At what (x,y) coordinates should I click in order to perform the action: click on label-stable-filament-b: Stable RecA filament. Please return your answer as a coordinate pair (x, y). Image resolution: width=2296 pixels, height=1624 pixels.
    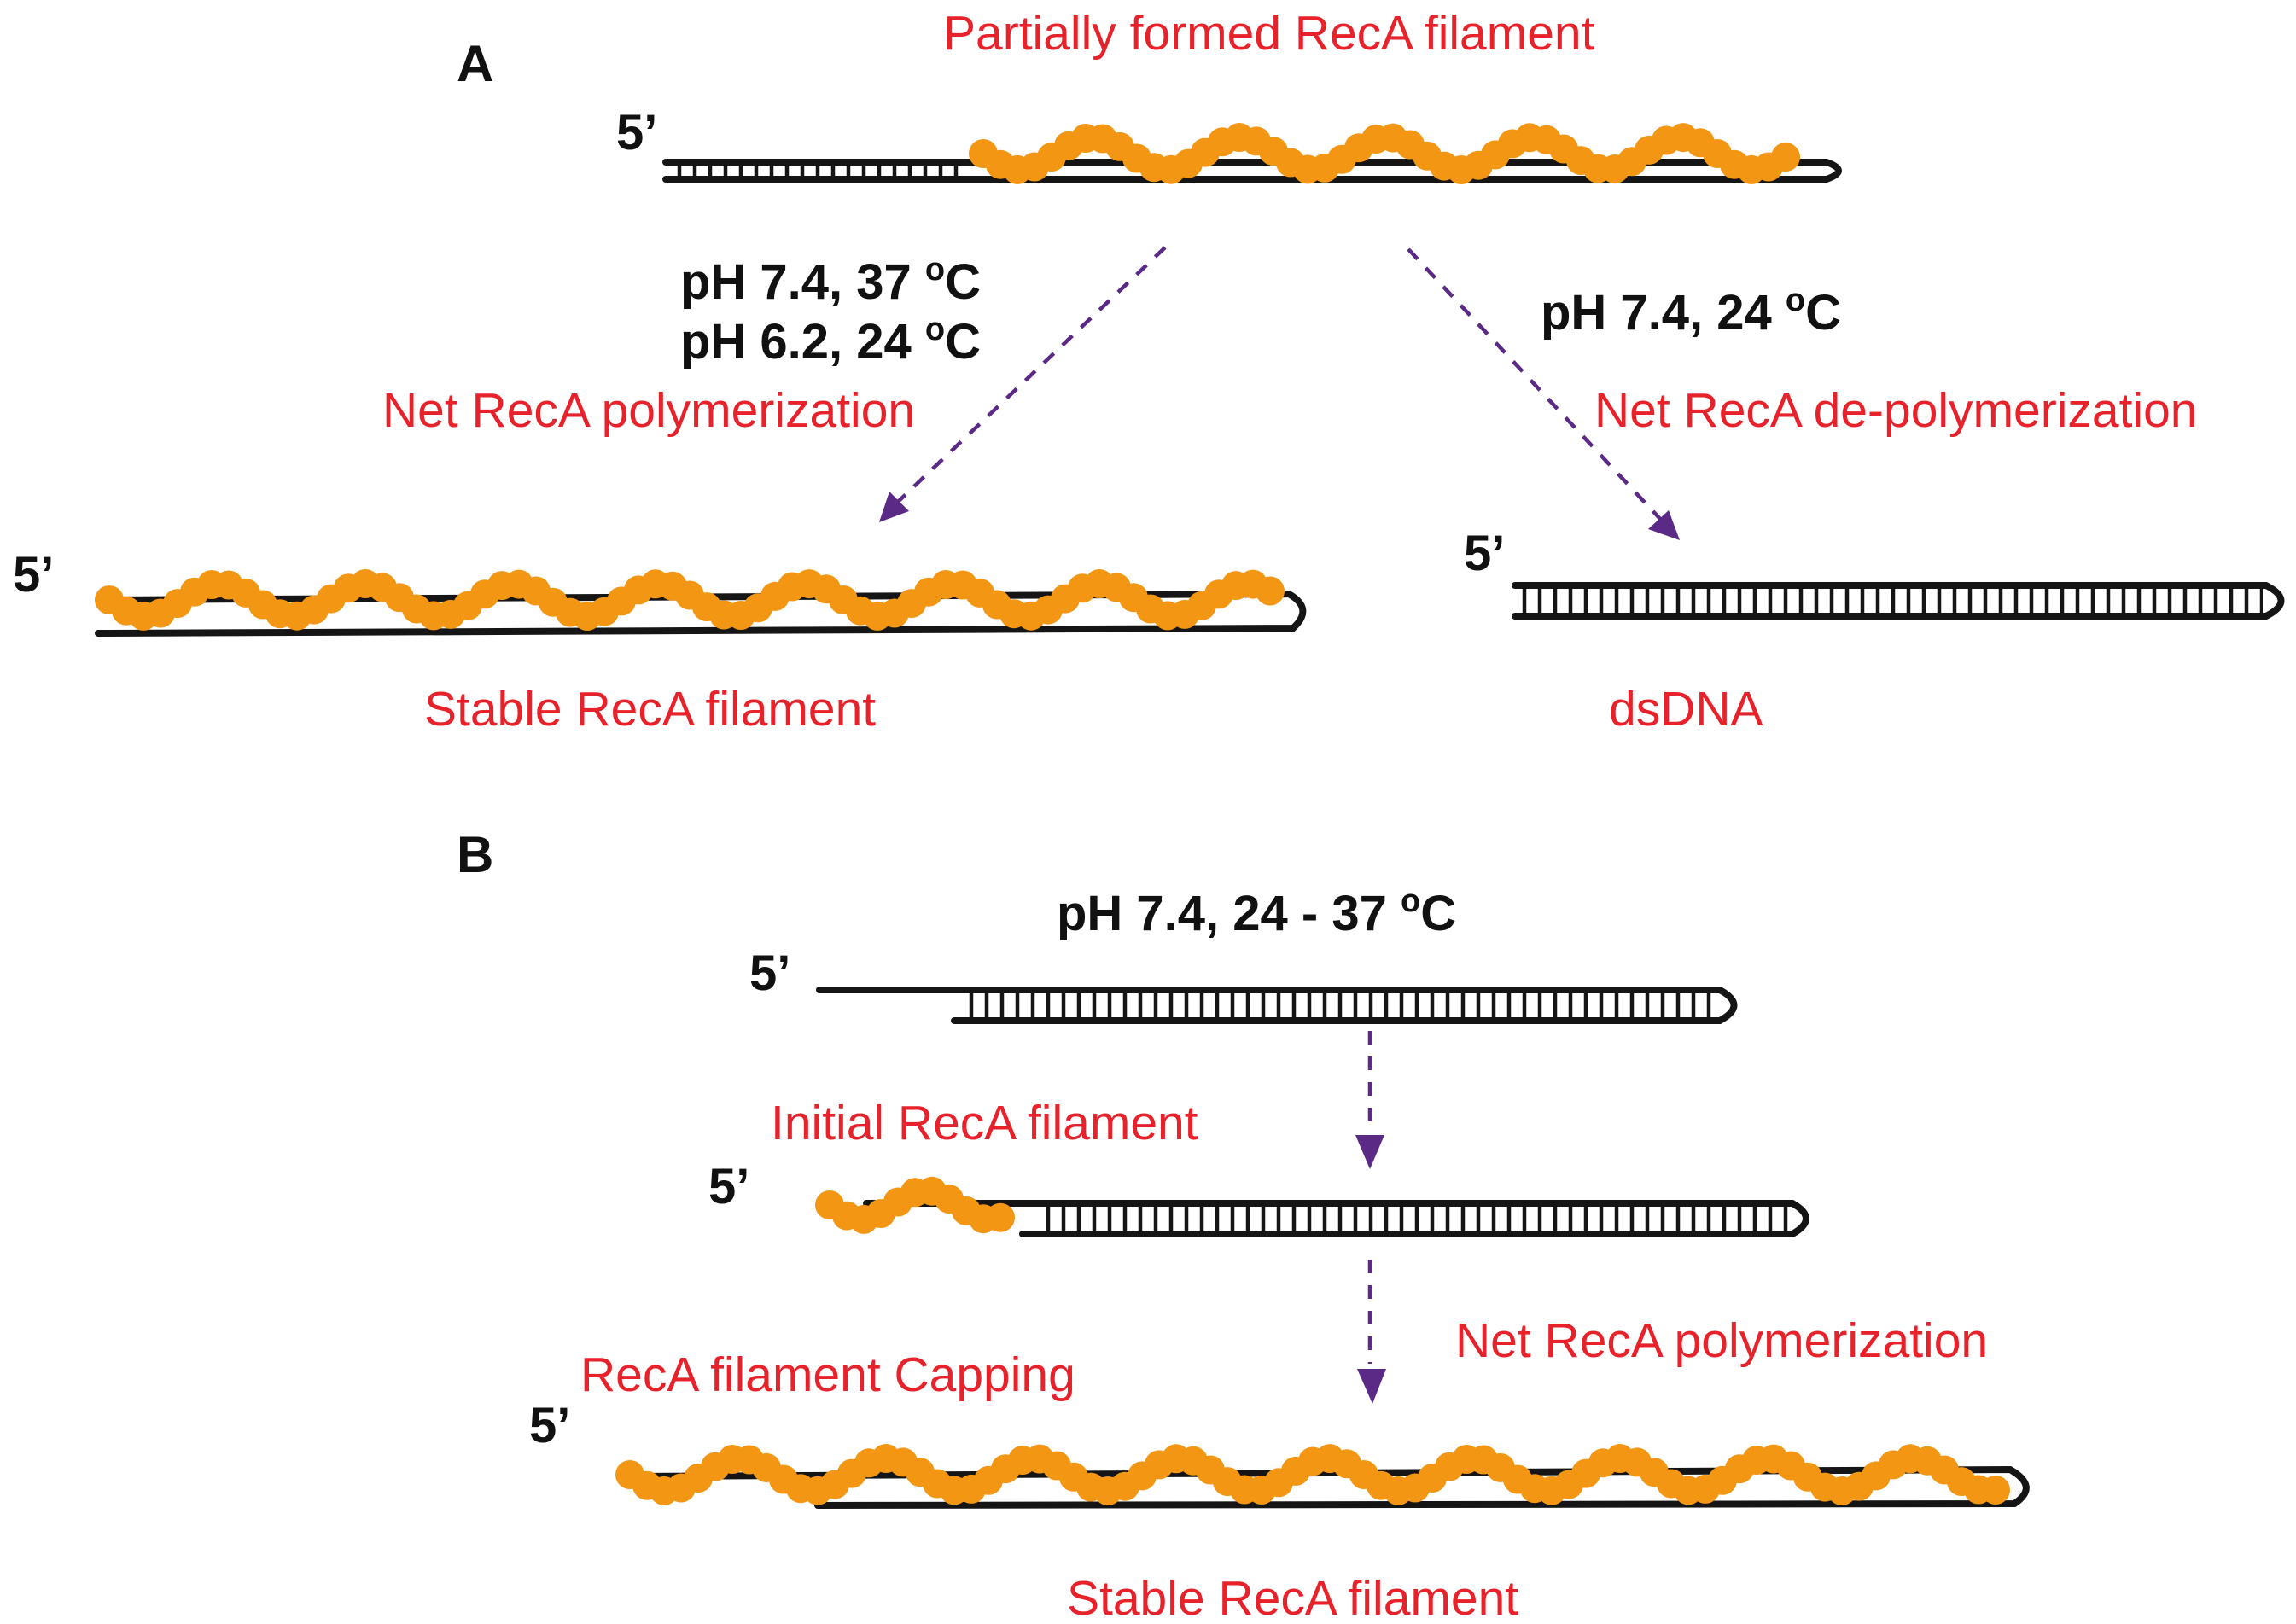
    Looking at the image, I should click on (1293, 1597).